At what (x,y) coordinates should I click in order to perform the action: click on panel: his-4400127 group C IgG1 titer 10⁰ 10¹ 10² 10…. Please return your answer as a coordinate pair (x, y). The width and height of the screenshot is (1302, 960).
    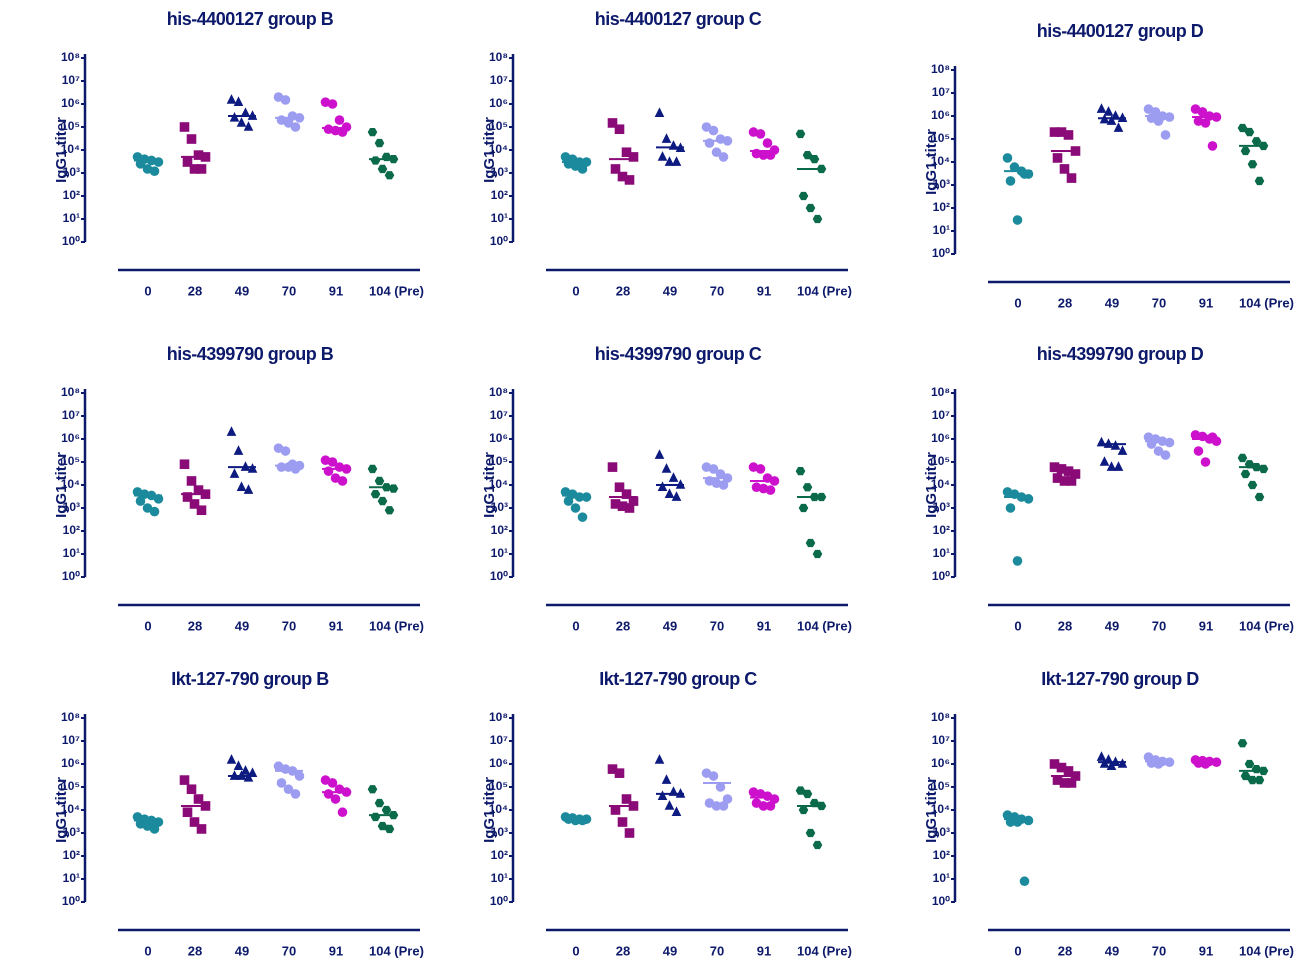
    Looking at the image, I should click on (666, 154).